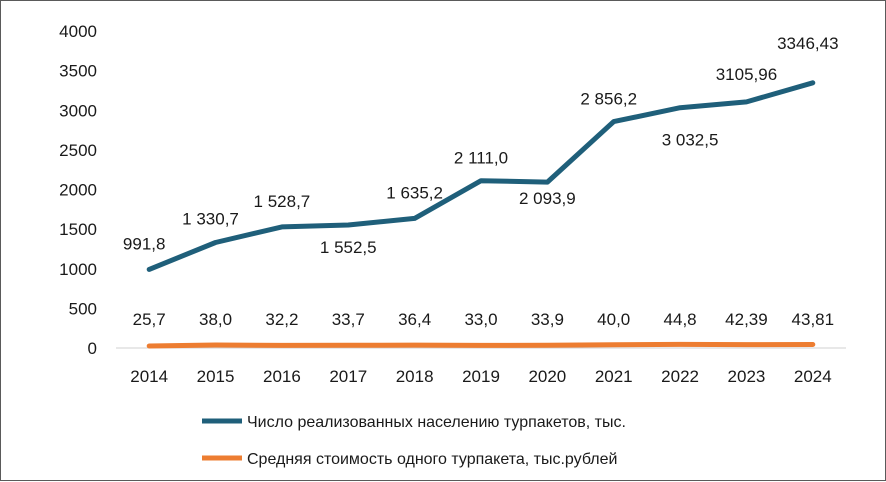 Image resolution: width=886 pixels, height=482 pixels. Describe the element at coordinates (149, 319) in the screenshot. I see `data-label-avg-cost: 25,7` at that location.